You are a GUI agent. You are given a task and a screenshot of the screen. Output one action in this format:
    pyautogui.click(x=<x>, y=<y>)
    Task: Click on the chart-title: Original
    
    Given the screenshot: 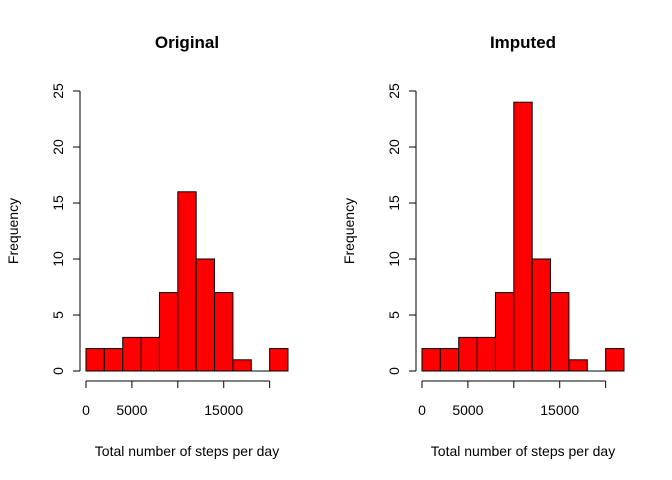 What is the action you would take?
    pyautogui.click(x=187, y=42)
    